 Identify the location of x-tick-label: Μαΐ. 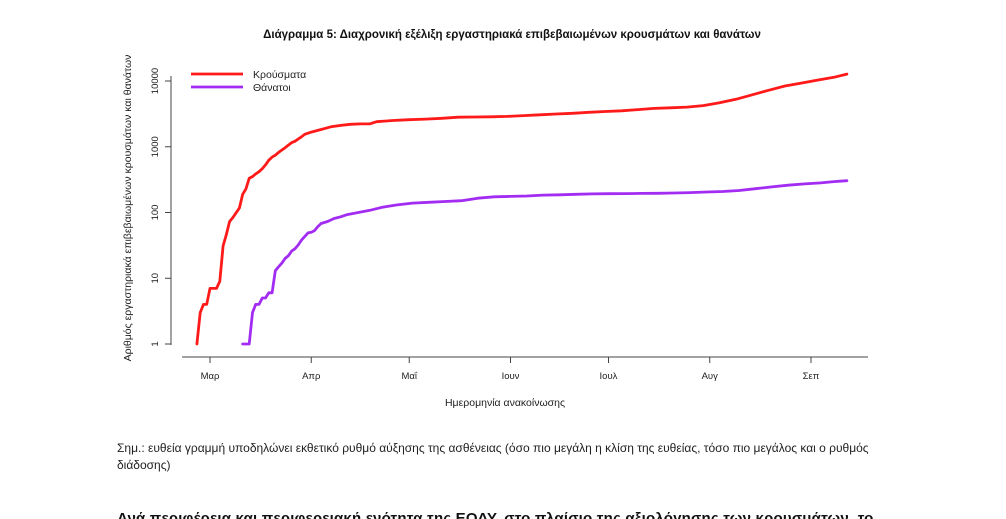
(409, 376).